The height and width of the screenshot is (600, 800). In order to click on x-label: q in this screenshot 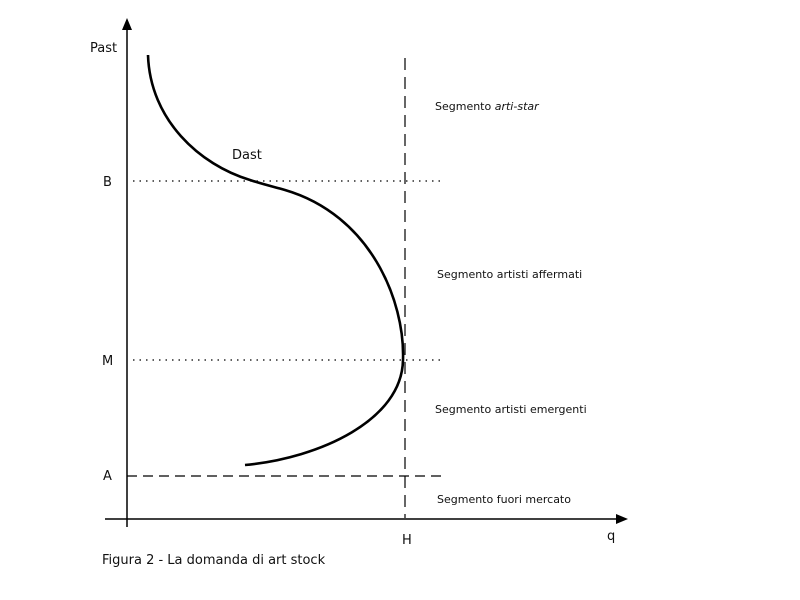, I will do `click(611, 536)`.